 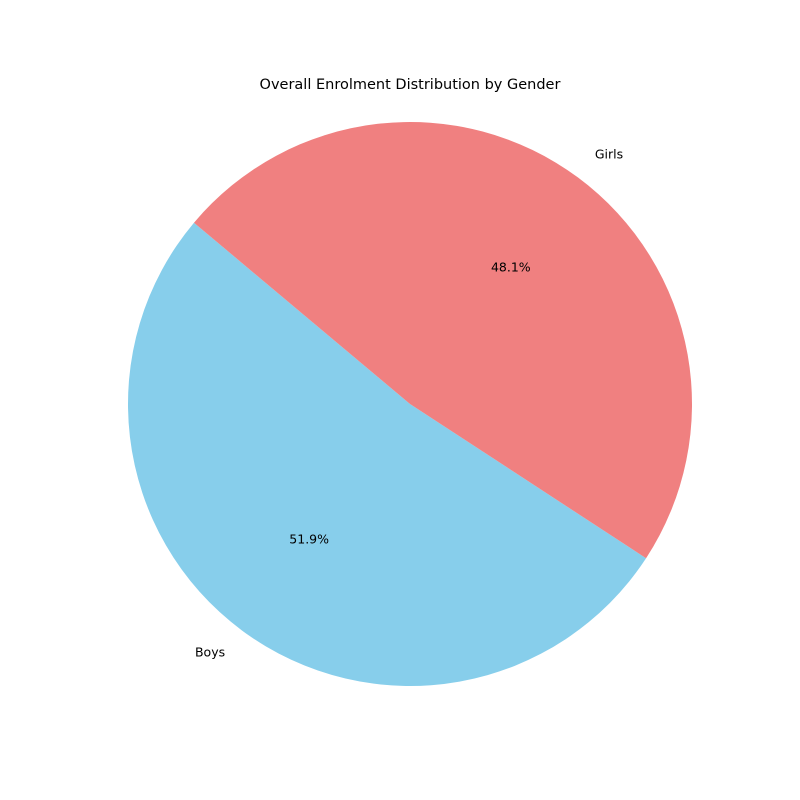 I want to click on slice-label-girls: Girls, so click(x=609, y=153).